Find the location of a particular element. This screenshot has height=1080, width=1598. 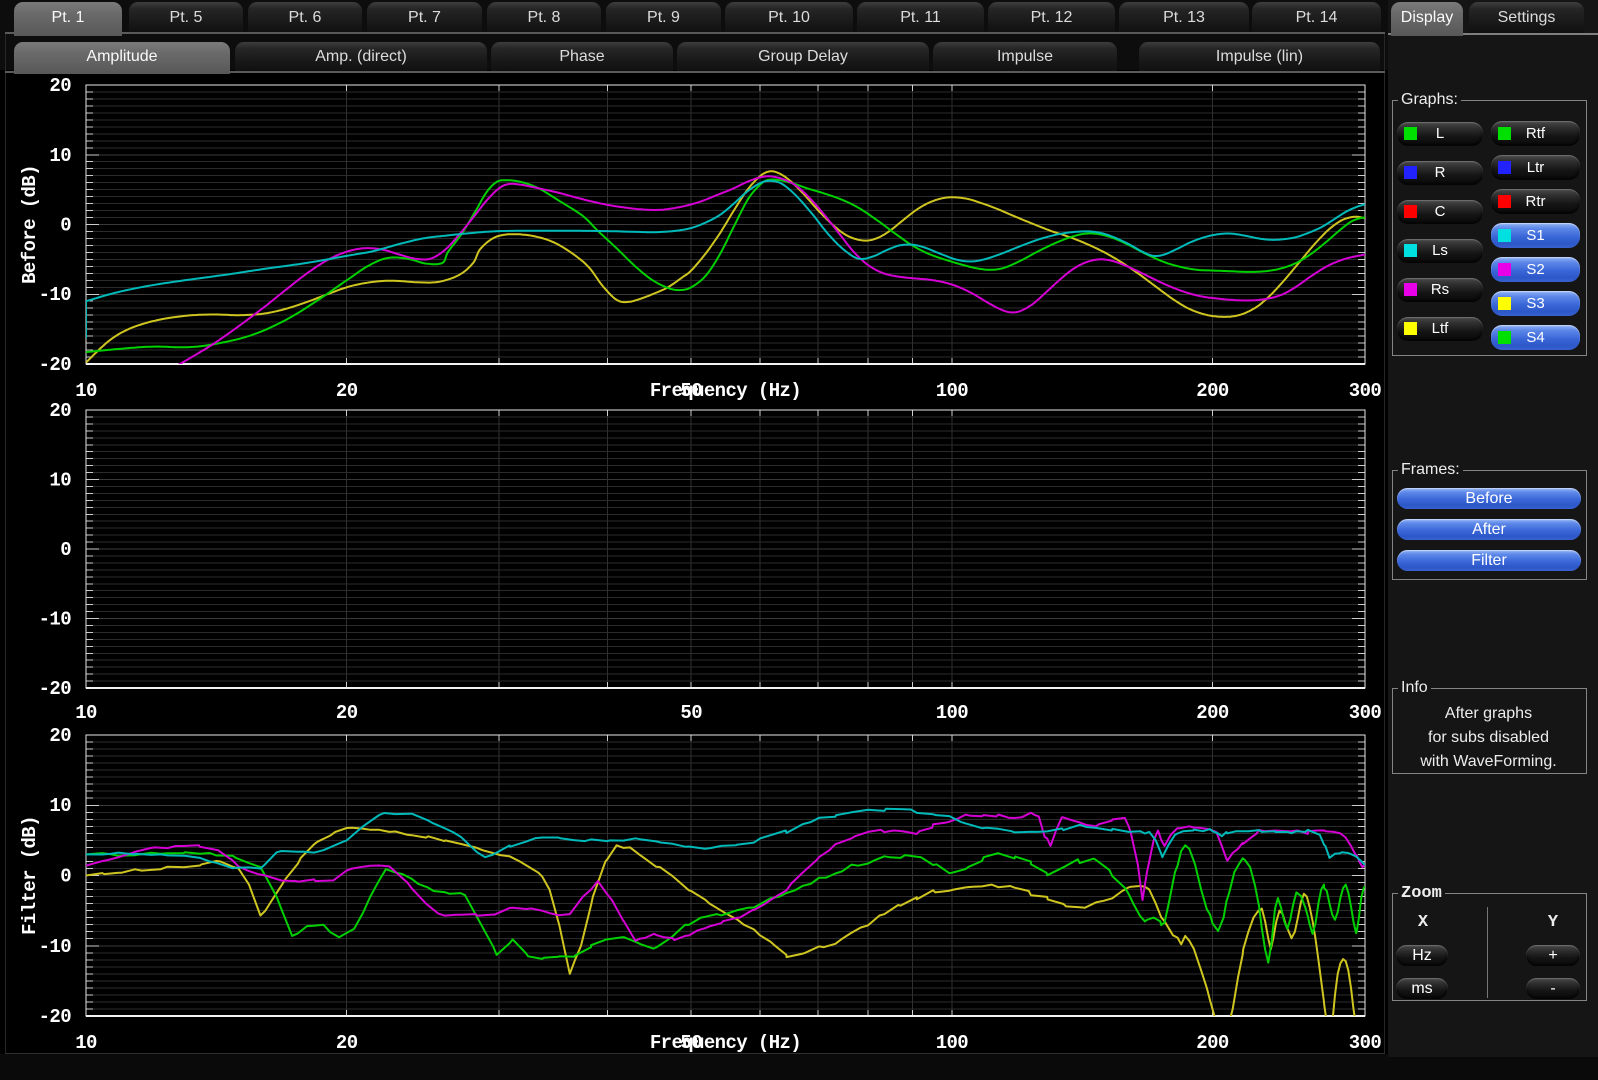

svg-text: Filter (dB) is located at coordinates (30, 875).